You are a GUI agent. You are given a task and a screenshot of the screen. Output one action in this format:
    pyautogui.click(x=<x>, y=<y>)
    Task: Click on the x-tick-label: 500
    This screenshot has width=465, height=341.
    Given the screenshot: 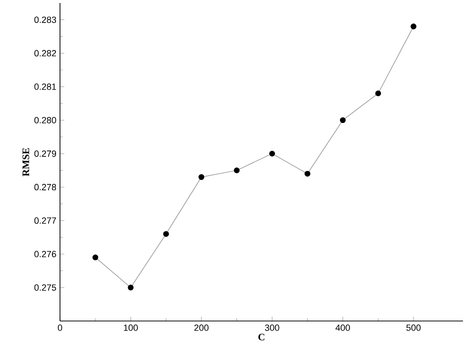 What is the action you would take?
    pyautogui.click(x=413, y=327)
    